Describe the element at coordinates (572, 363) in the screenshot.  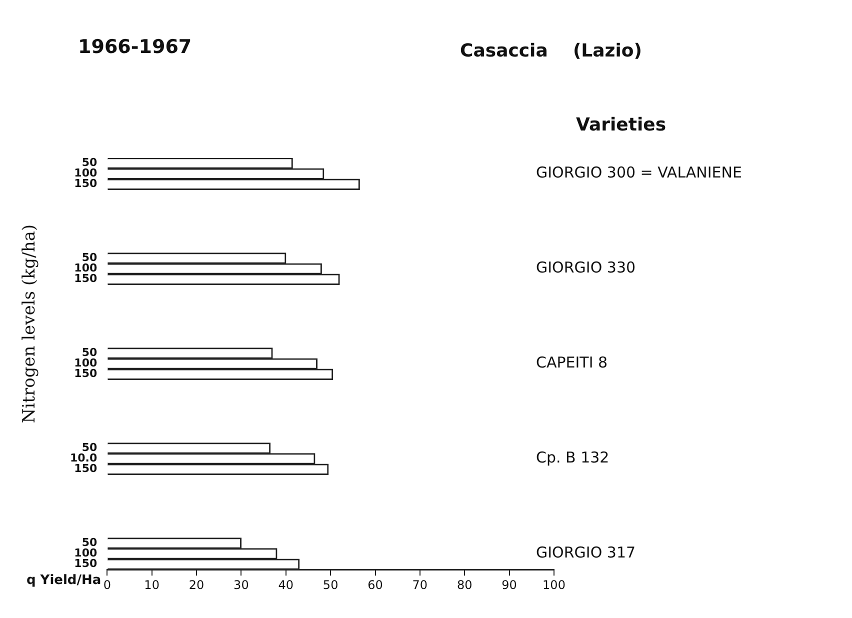
I see `annotation: CAPEITI 8` at that location.